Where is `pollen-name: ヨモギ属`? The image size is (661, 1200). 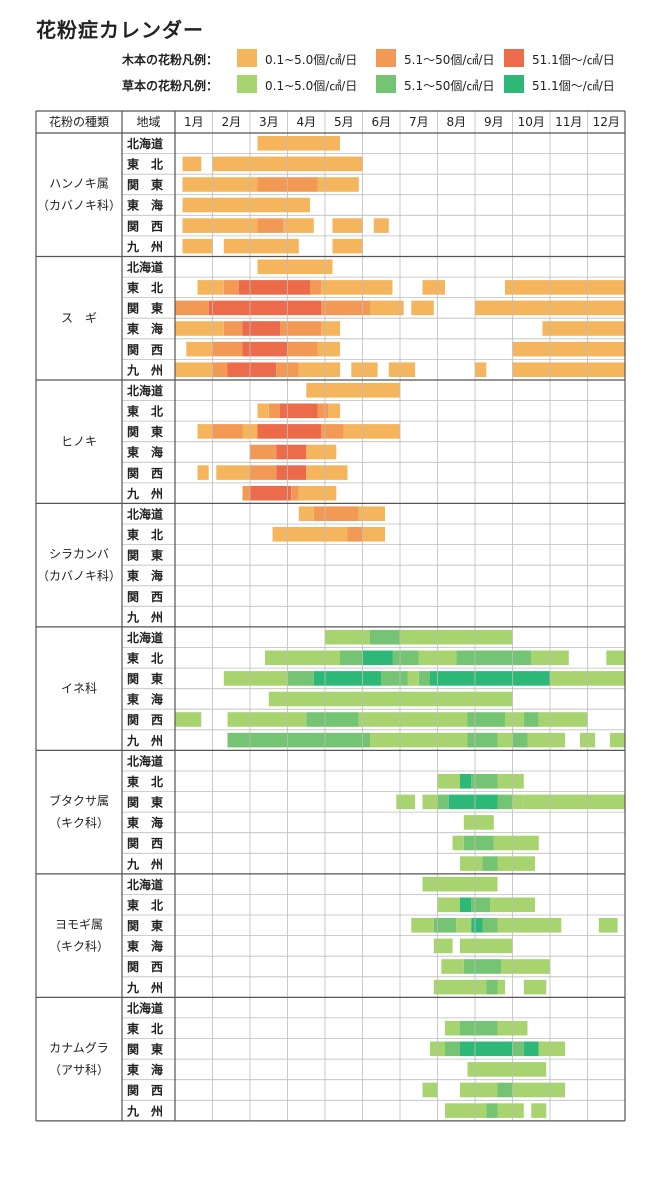 pollen-name: ヨモギ属 is located at coordinates (79, 925).